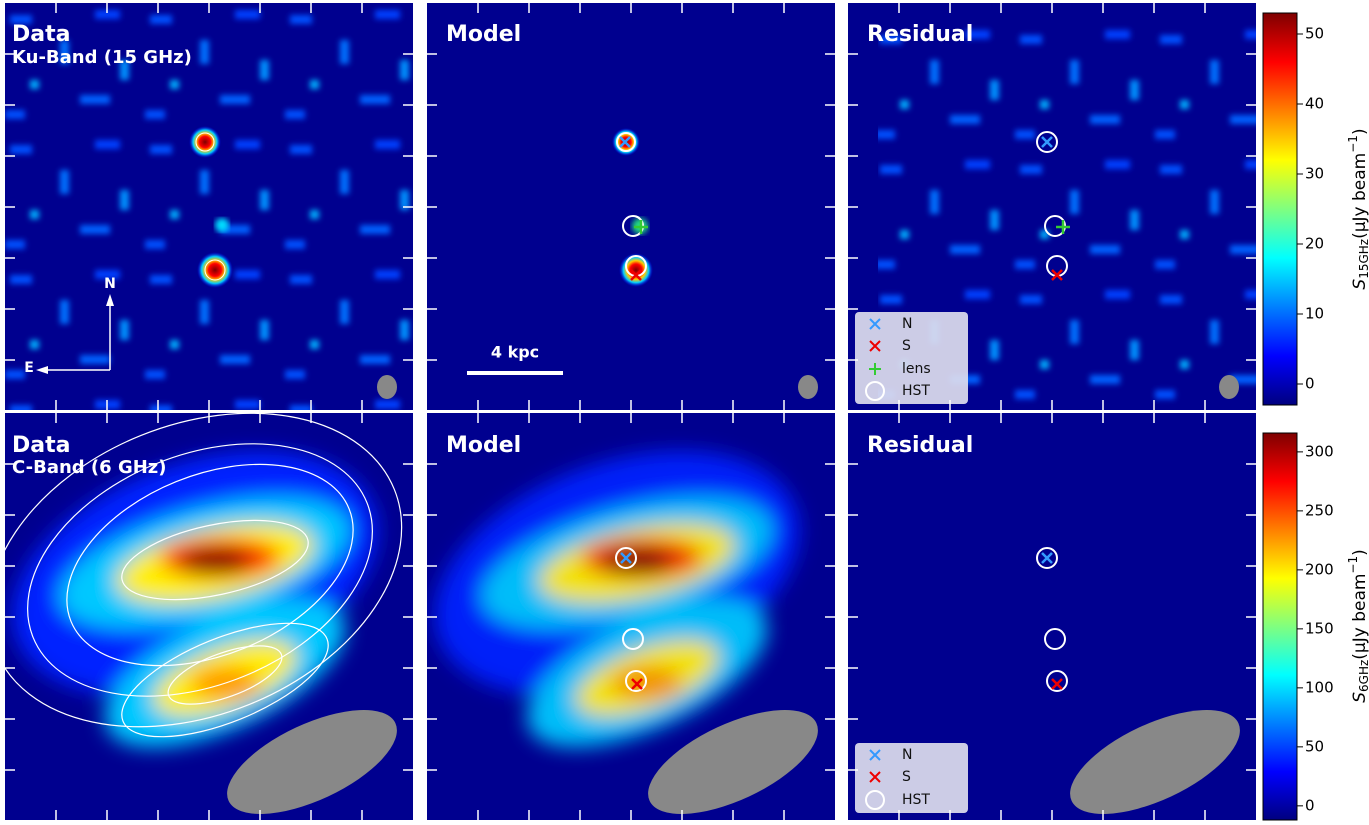 Image resolution: width=1369 pixels, height=825 pixels. Describe the element at coordinates (1319, 628) in the screenshot. I see `colorbar-tick-label: 150` at that location.